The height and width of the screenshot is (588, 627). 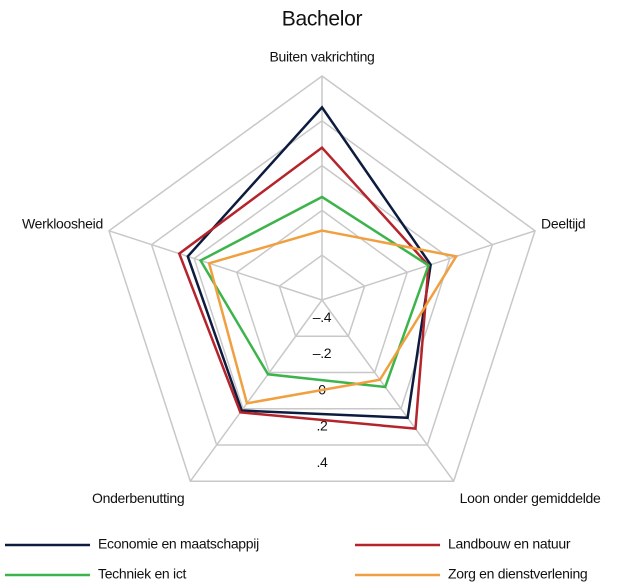 I want to click on tick-label: .4, so click(x=322, y=462).